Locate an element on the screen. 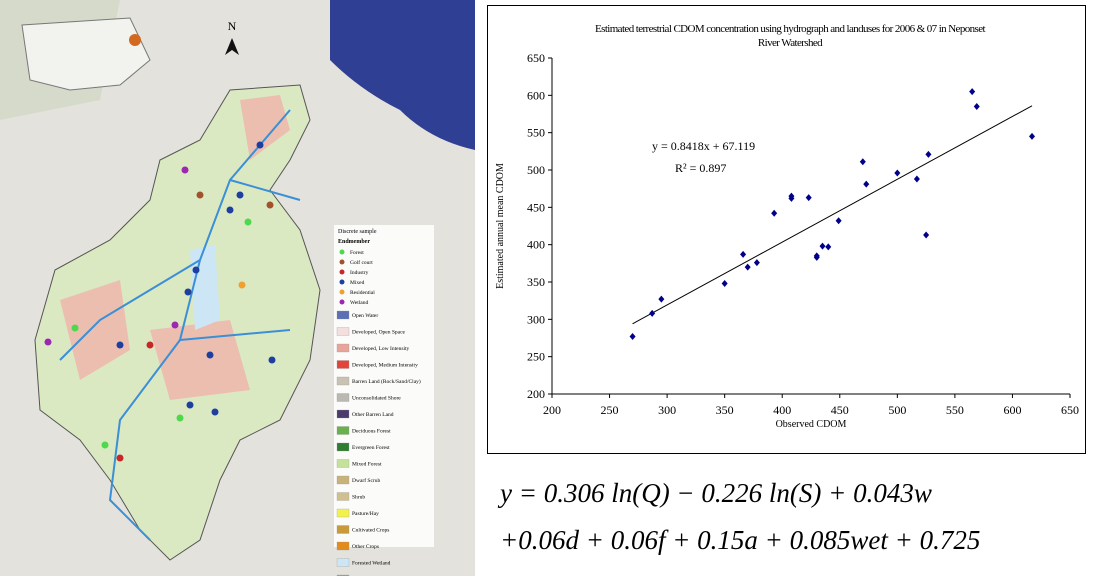 The image size is (1096, 576). legend-label: Shrub is located at coordinates (358, 498).